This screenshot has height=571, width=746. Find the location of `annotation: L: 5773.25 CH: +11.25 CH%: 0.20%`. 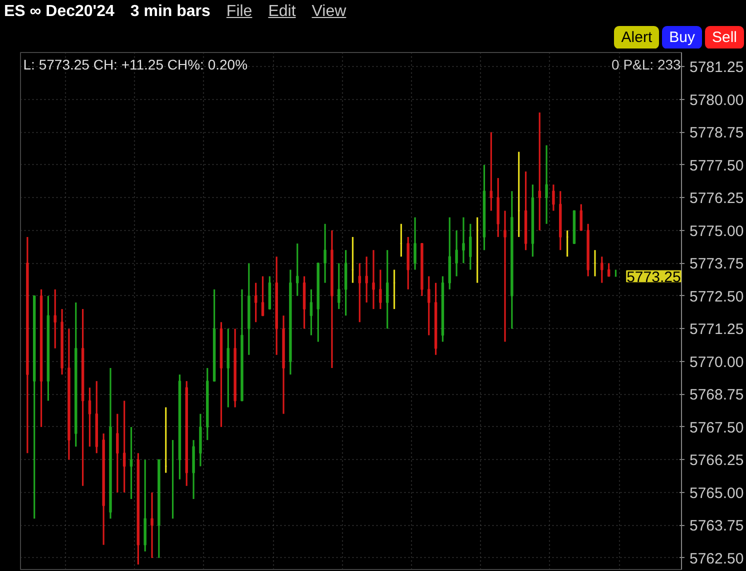

annotation: L: 5773.25 CH: +11.25 CH%: 0.20% is located at coordinates (135, 64).